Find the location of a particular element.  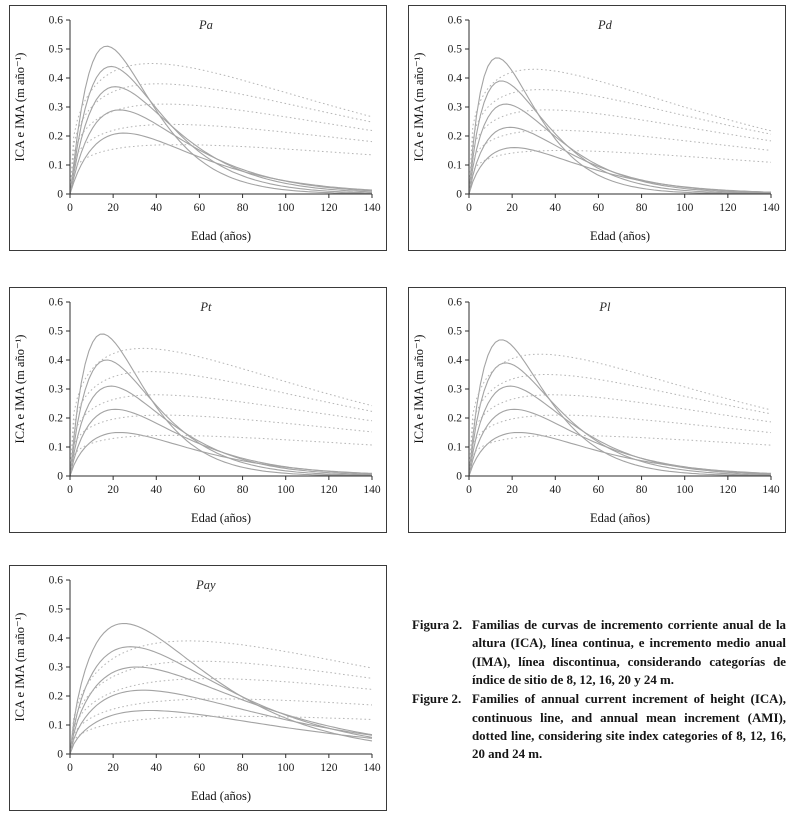

caption-spanish-label: Figura 2. is located at coordinates (437, 625).